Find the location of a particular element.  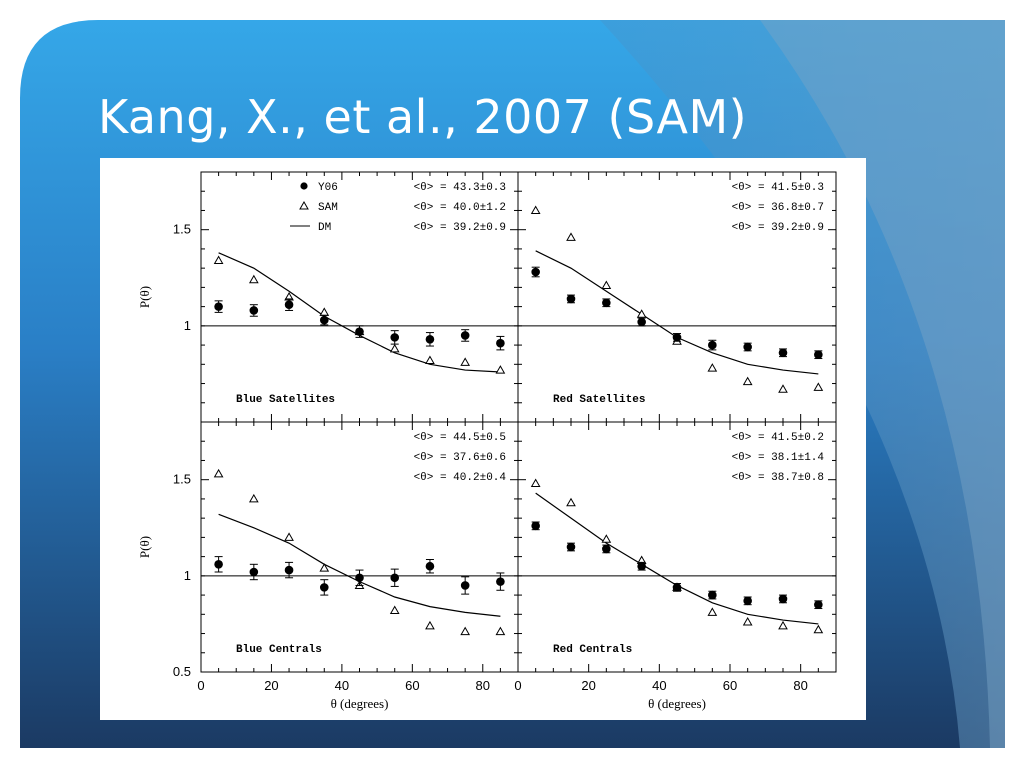

panel-label: Blue Satellites is located at coordinates (285, 400).